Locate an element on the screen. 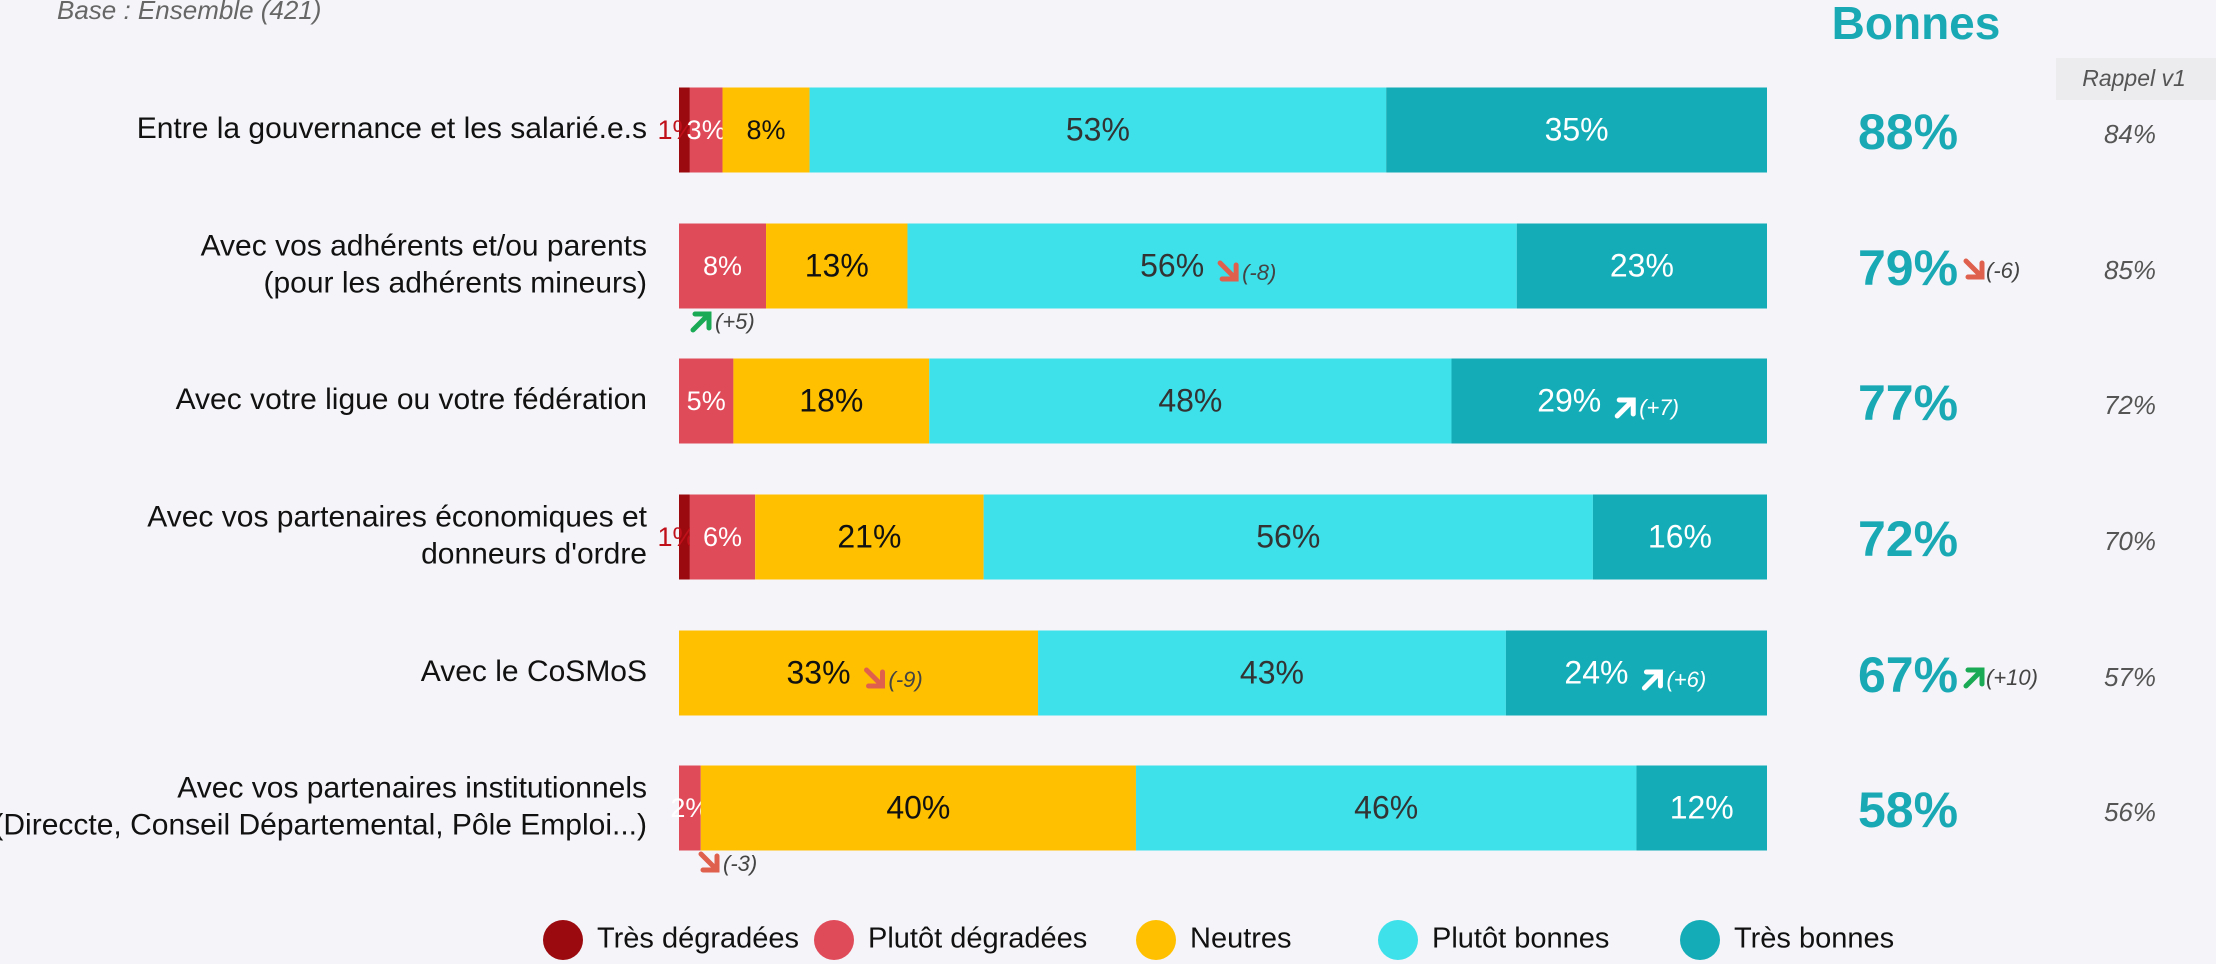 This screenshot has width=2216, height=964. category-label: Avec vos adhérents et/ou parents is located at coordinates (424, 245).